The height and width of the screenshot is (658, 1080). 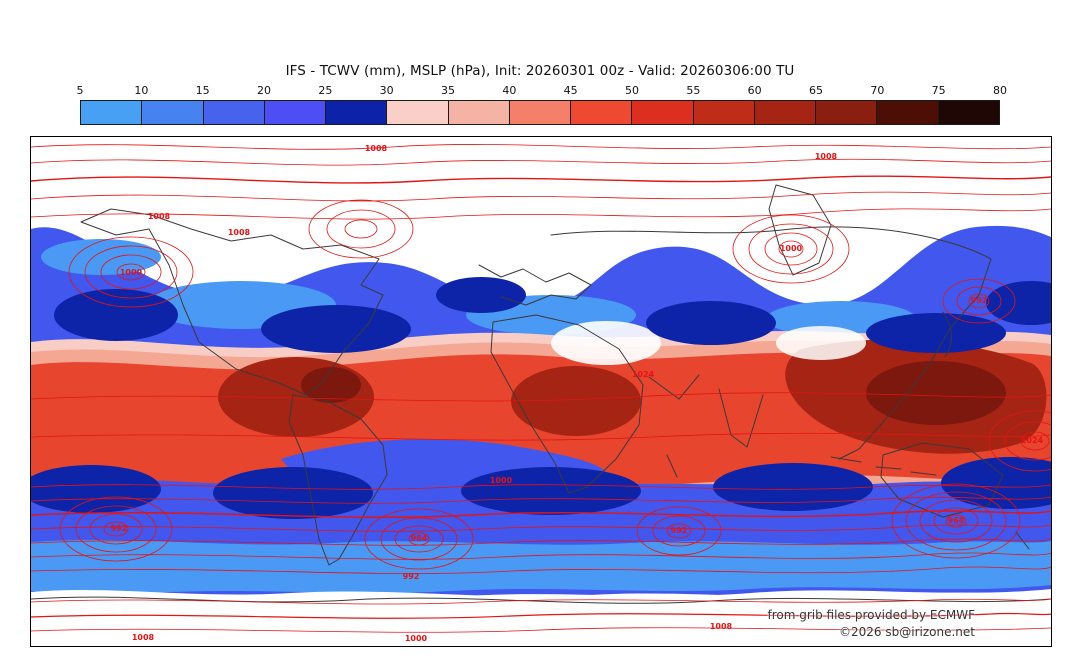 I want to click on colorbar-tick-label: 55, so click(x=693, y=90).